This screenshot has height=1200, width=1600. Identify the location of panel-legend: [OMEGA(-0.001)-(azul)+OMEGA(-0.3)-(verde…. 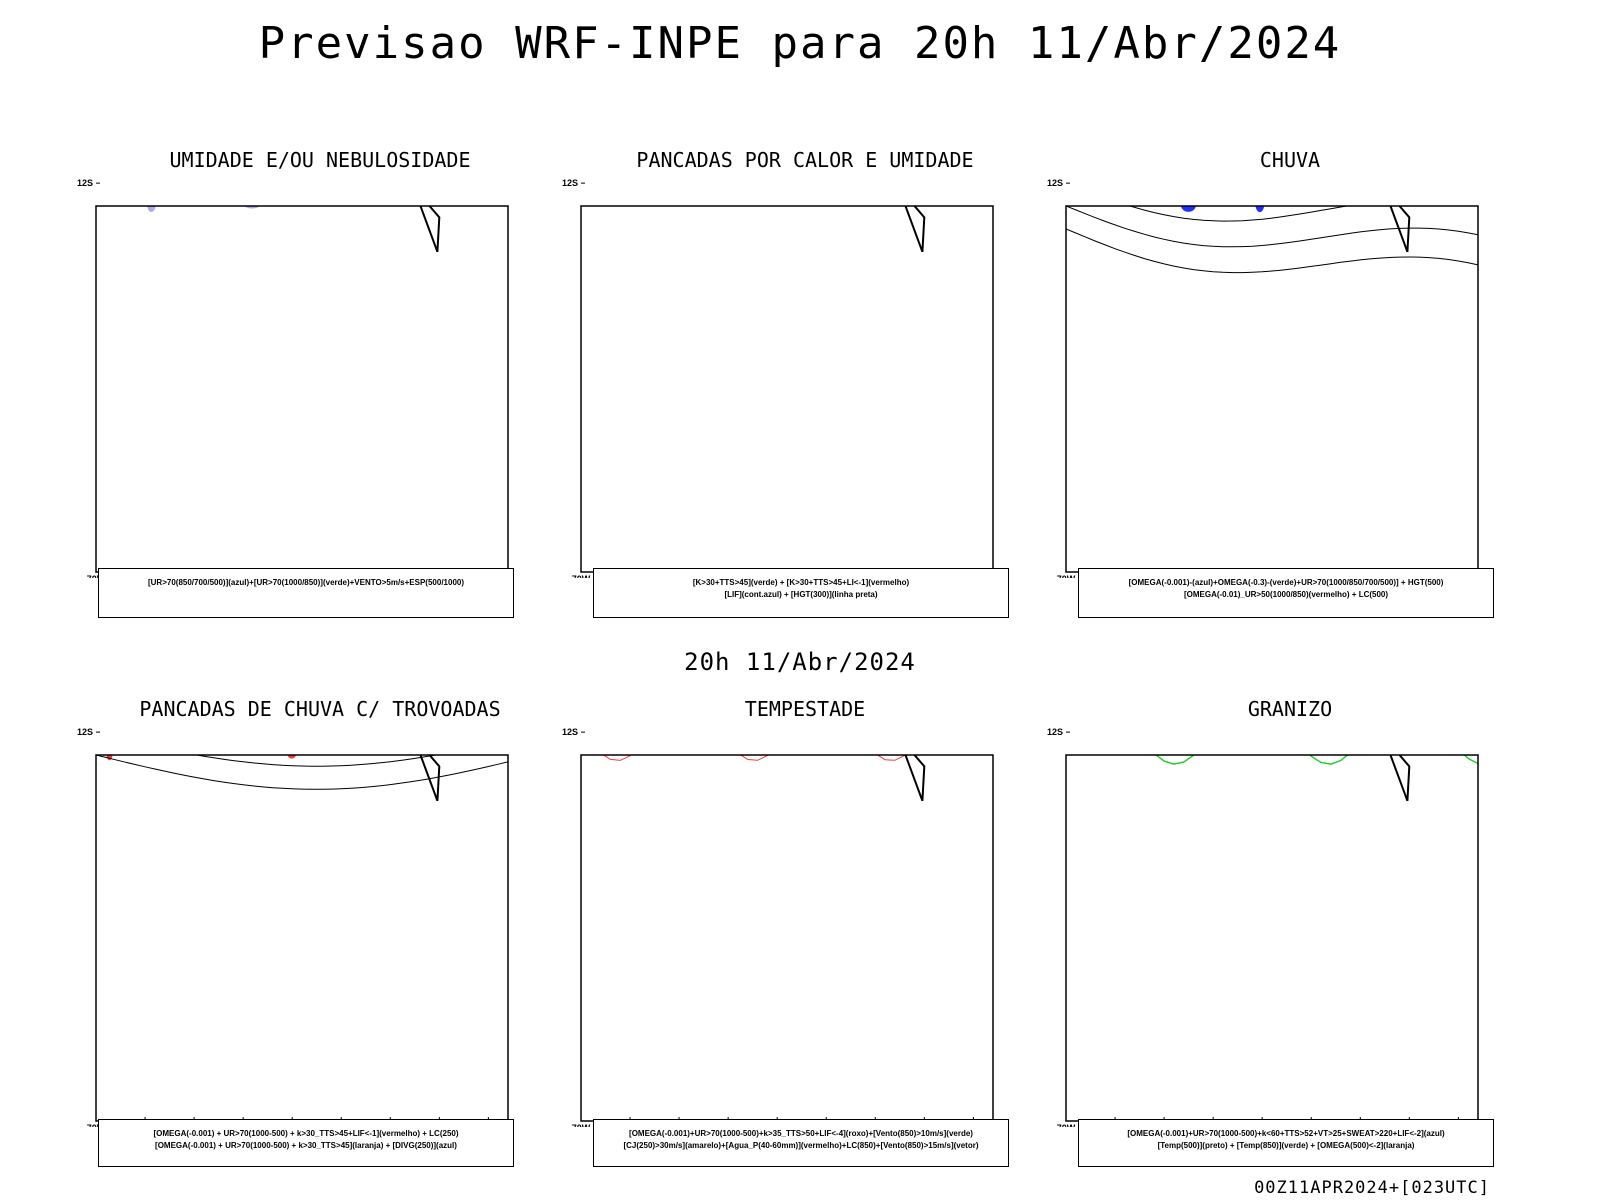
(1286, 593).